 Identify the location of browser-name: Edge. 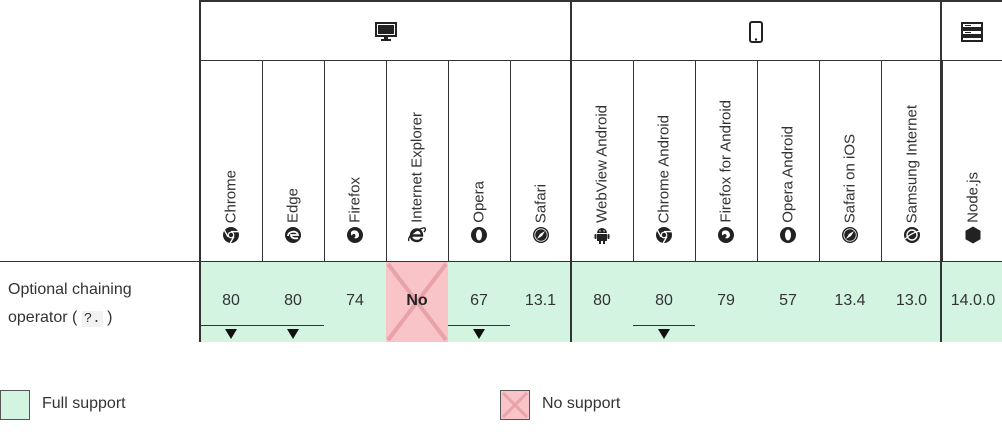
(293, 205).